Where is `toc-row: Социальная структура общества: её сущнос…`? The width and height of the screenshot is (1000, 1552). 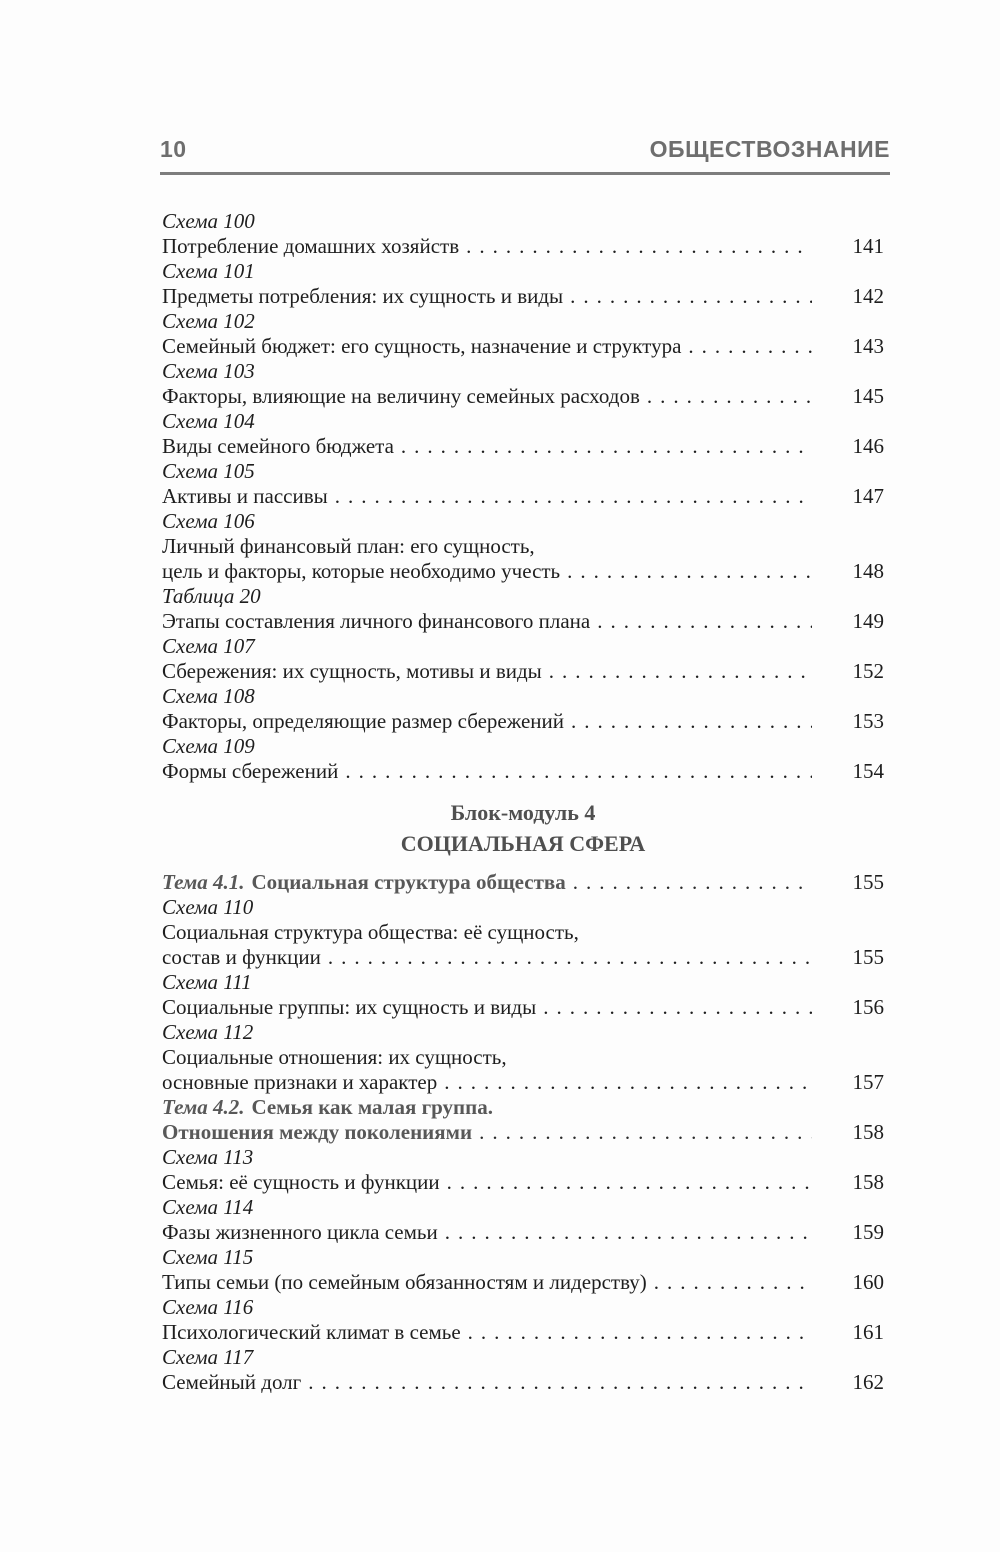
toc-row: Социальная структура общества: её сущнос… is located at coordinates (523, 932).